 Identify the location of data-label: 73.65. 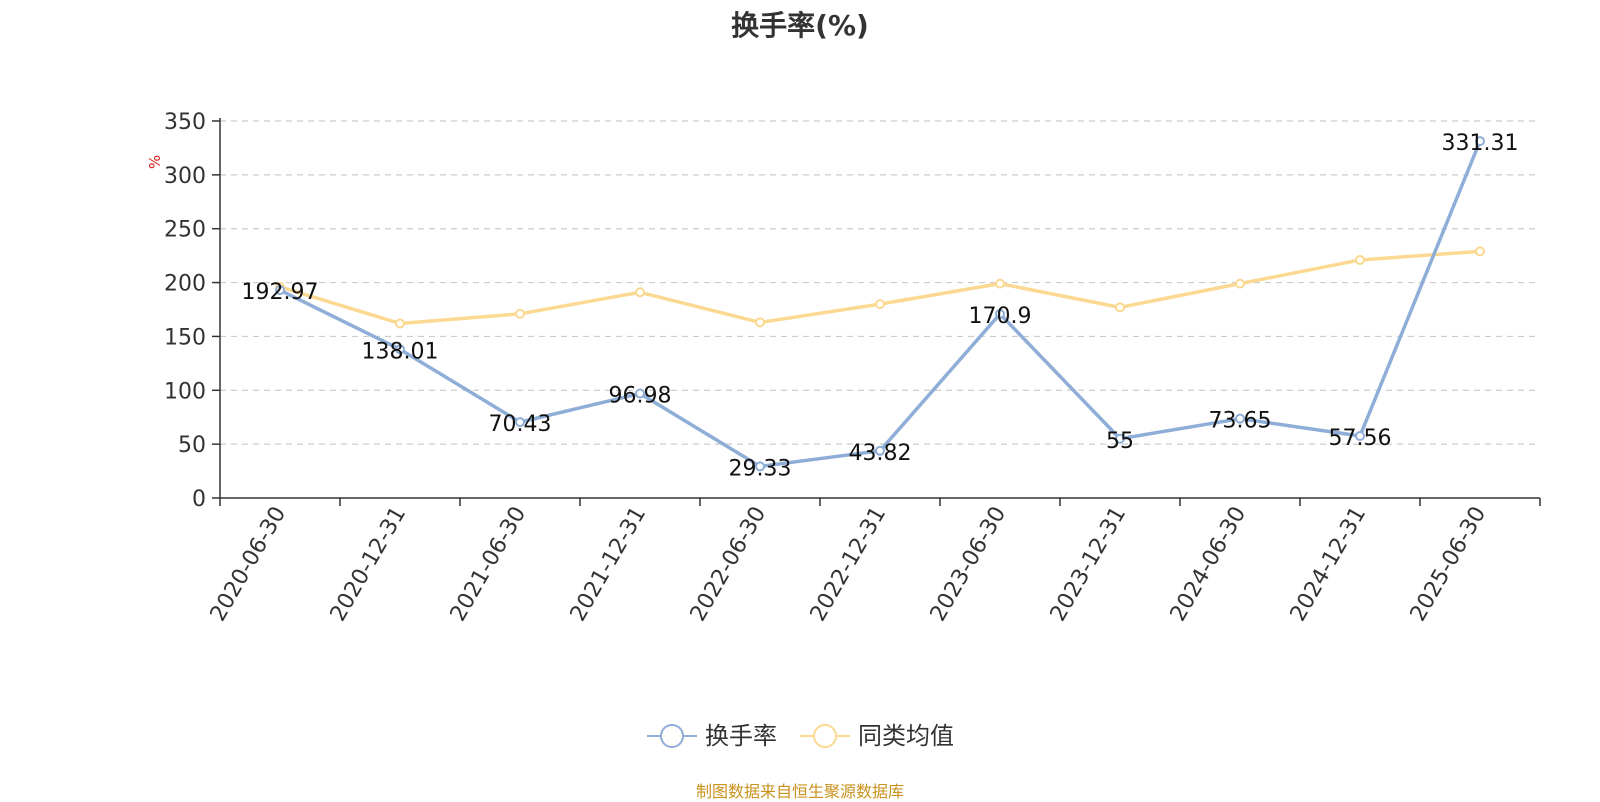
(1240, 421).